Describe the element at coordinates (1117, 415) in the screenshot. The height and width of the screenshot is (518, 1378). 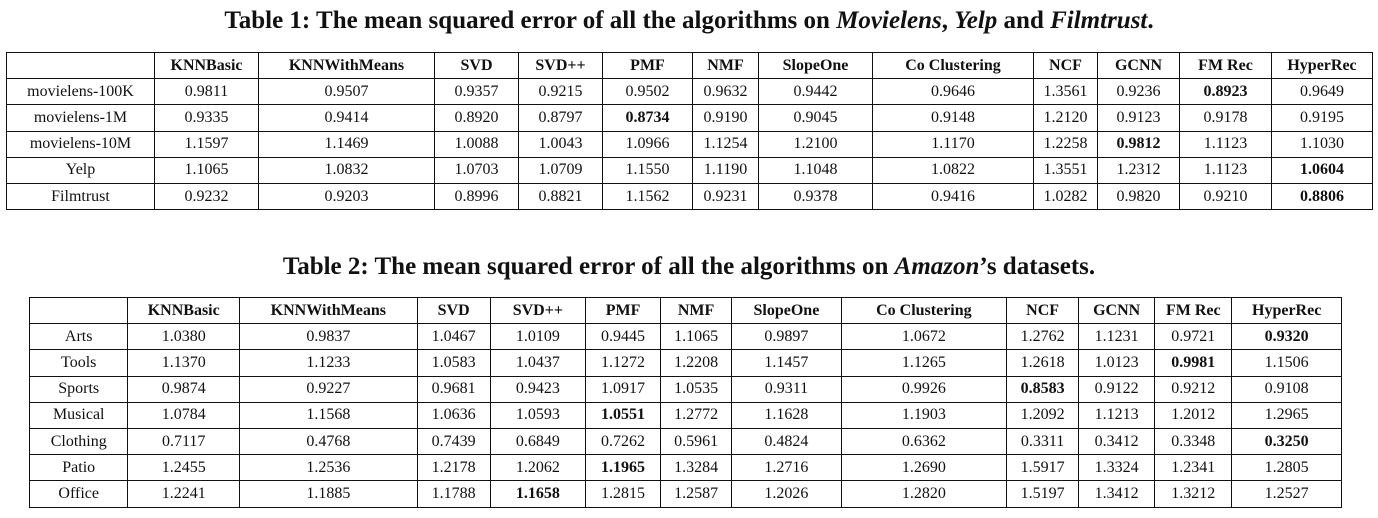
I see `table-cell: 1.1213` at that location.